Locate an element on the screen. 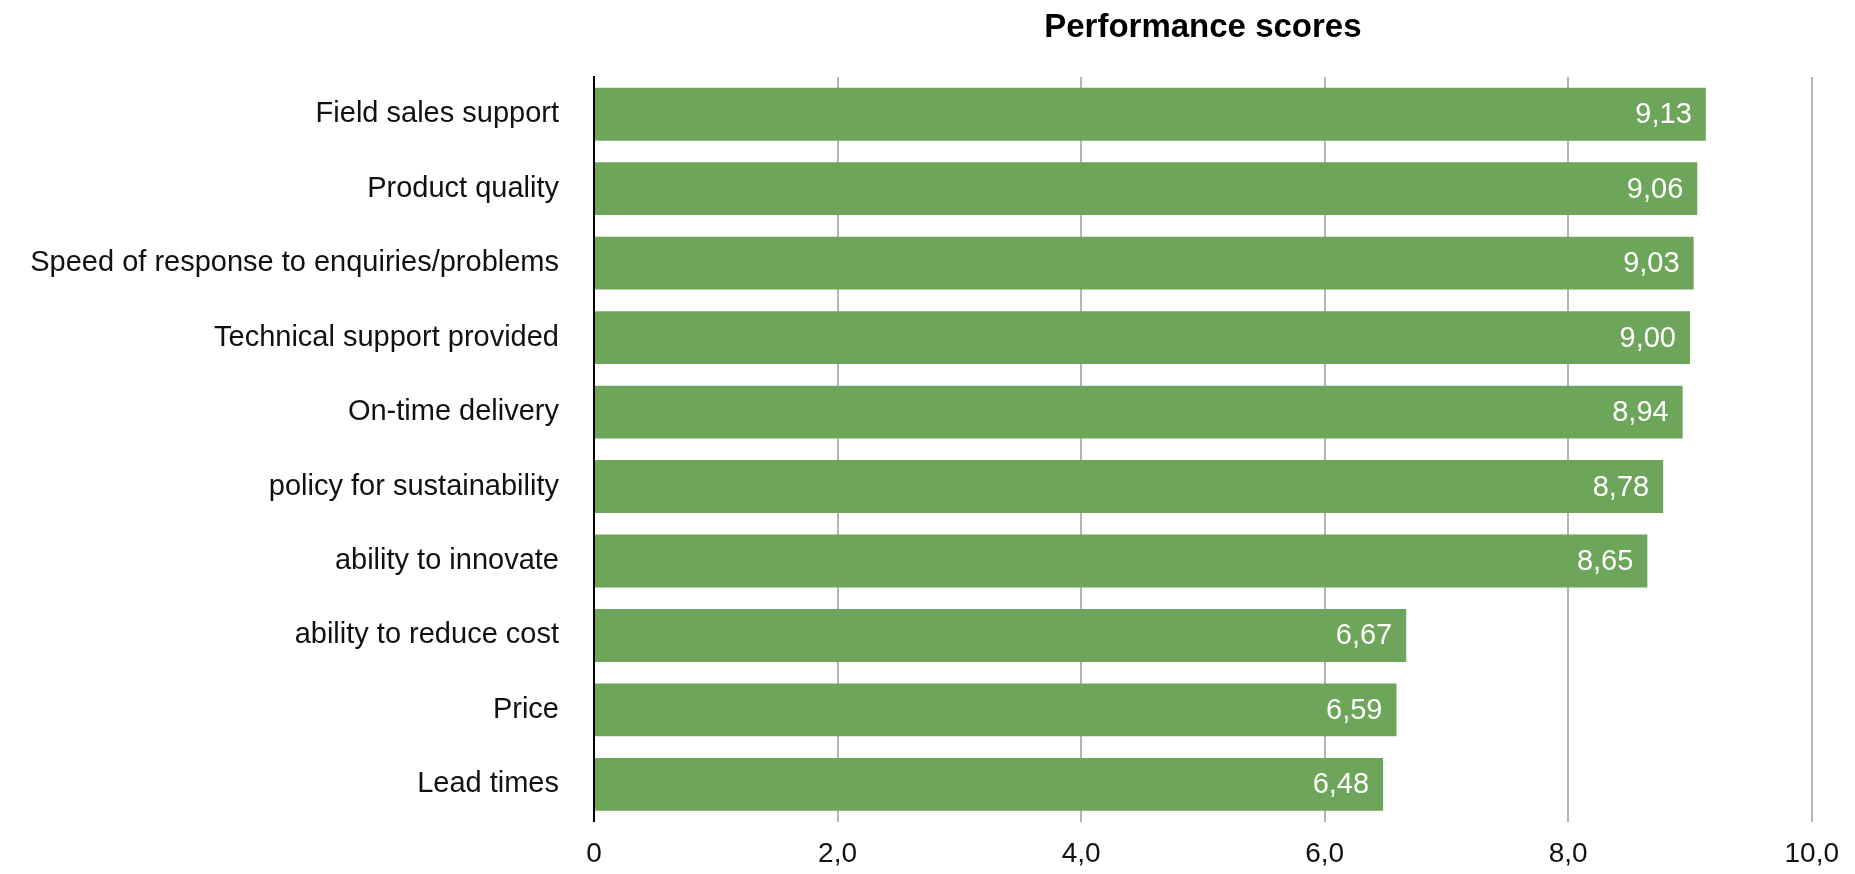  y-tick-label: ability to innovate is located at coordinates (446, 558).